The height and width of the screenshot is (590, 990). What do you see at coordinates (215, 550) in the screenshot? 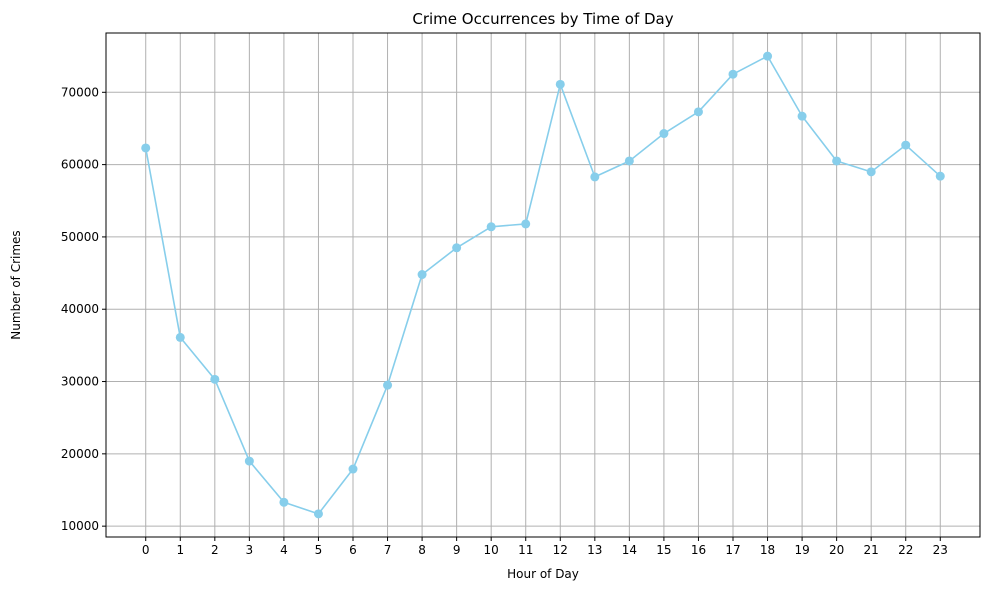
I see `x-tick-label: 2` at bounding box center [215, 550].